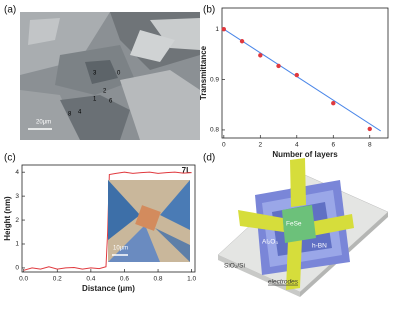 The width and height of the screenshot is (399, 311). I want to click on x-tick-label: 0.6, so click(124, 279).